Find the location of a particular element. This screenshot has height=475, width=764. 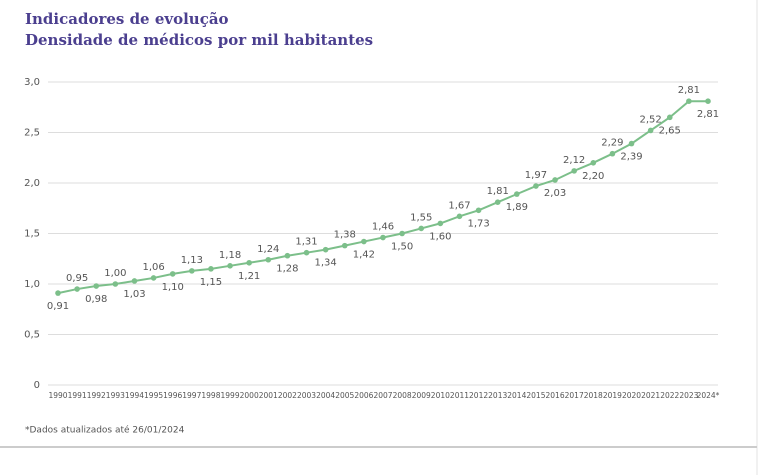

x-tick-label: 2007 is located at coordinates (382, 395).